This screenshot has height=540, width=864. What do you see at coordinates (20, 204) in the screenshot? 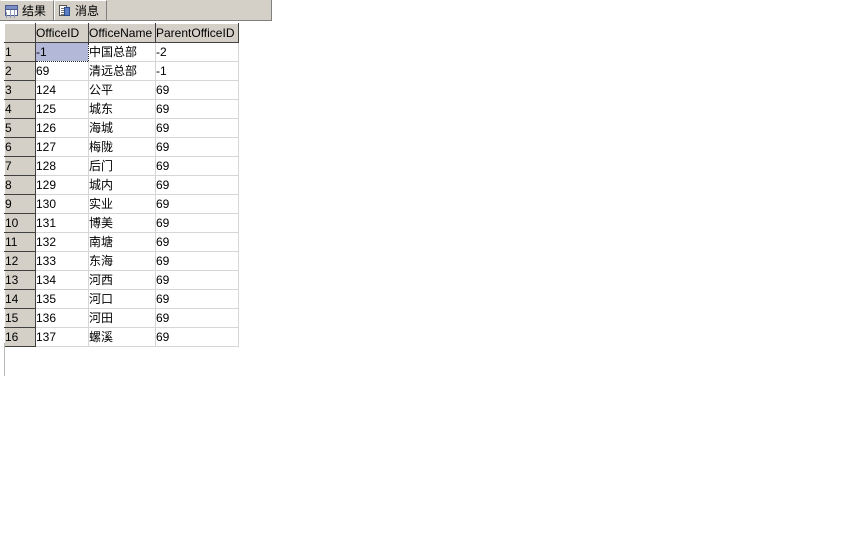
I see `row-header: 9` at bounding box center [20, 204].